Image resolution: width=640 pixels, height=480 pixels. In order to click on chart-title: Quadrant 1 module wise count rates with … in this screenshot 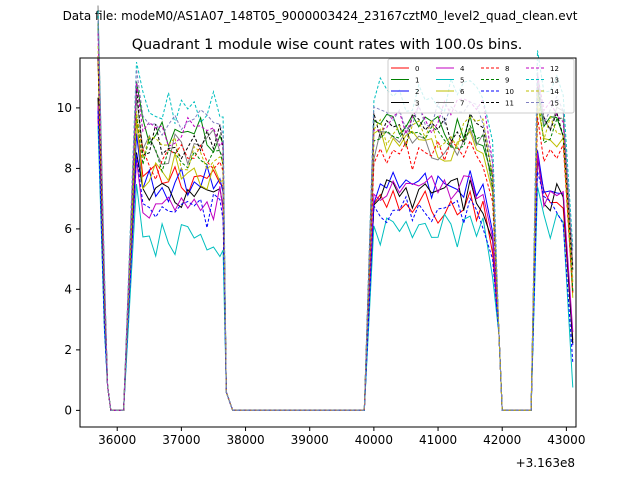, I will do `click(327, 45)`.